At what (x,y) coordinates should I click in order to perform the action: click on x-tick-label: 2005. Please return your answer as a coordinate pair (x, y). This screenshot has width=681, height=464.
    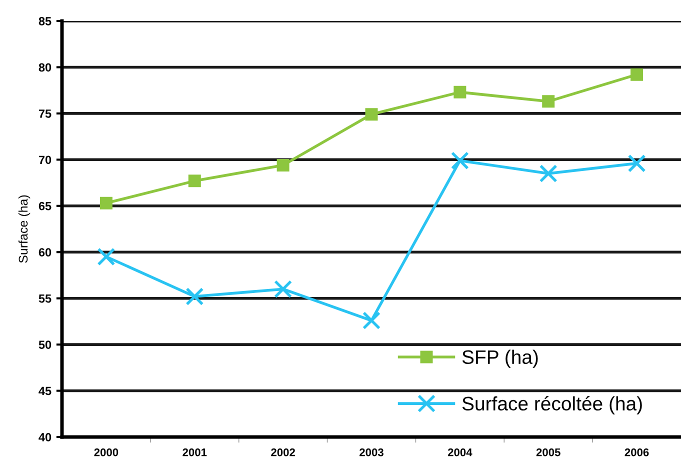
    Looking at the image, I should click on (548, 452).